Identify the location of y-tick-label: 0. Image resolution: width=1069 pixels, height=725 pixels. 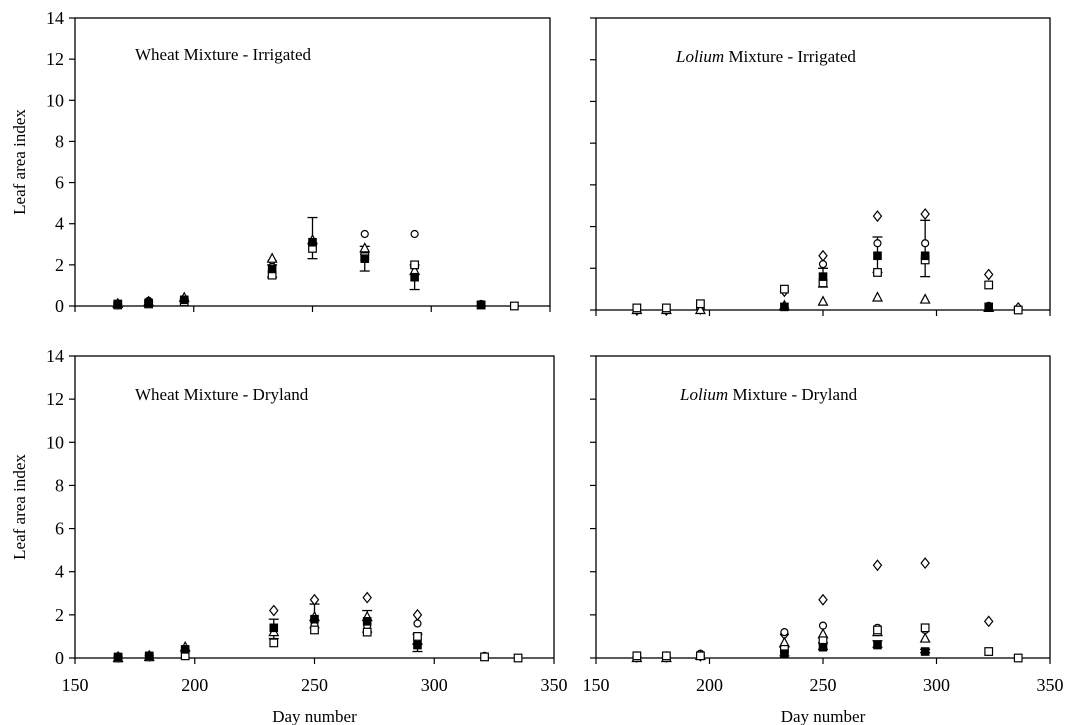
(59, 306).